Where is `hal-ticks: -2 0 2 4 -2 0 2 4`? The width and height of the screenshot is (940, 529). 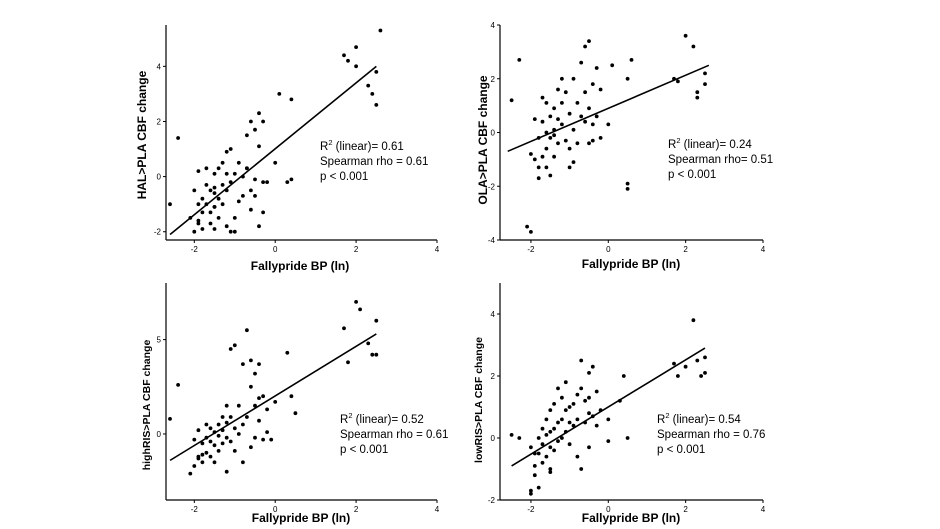 hal-ticks: -2 0 2 4 -2 0 2 4 is located at coordinates (297, 158).